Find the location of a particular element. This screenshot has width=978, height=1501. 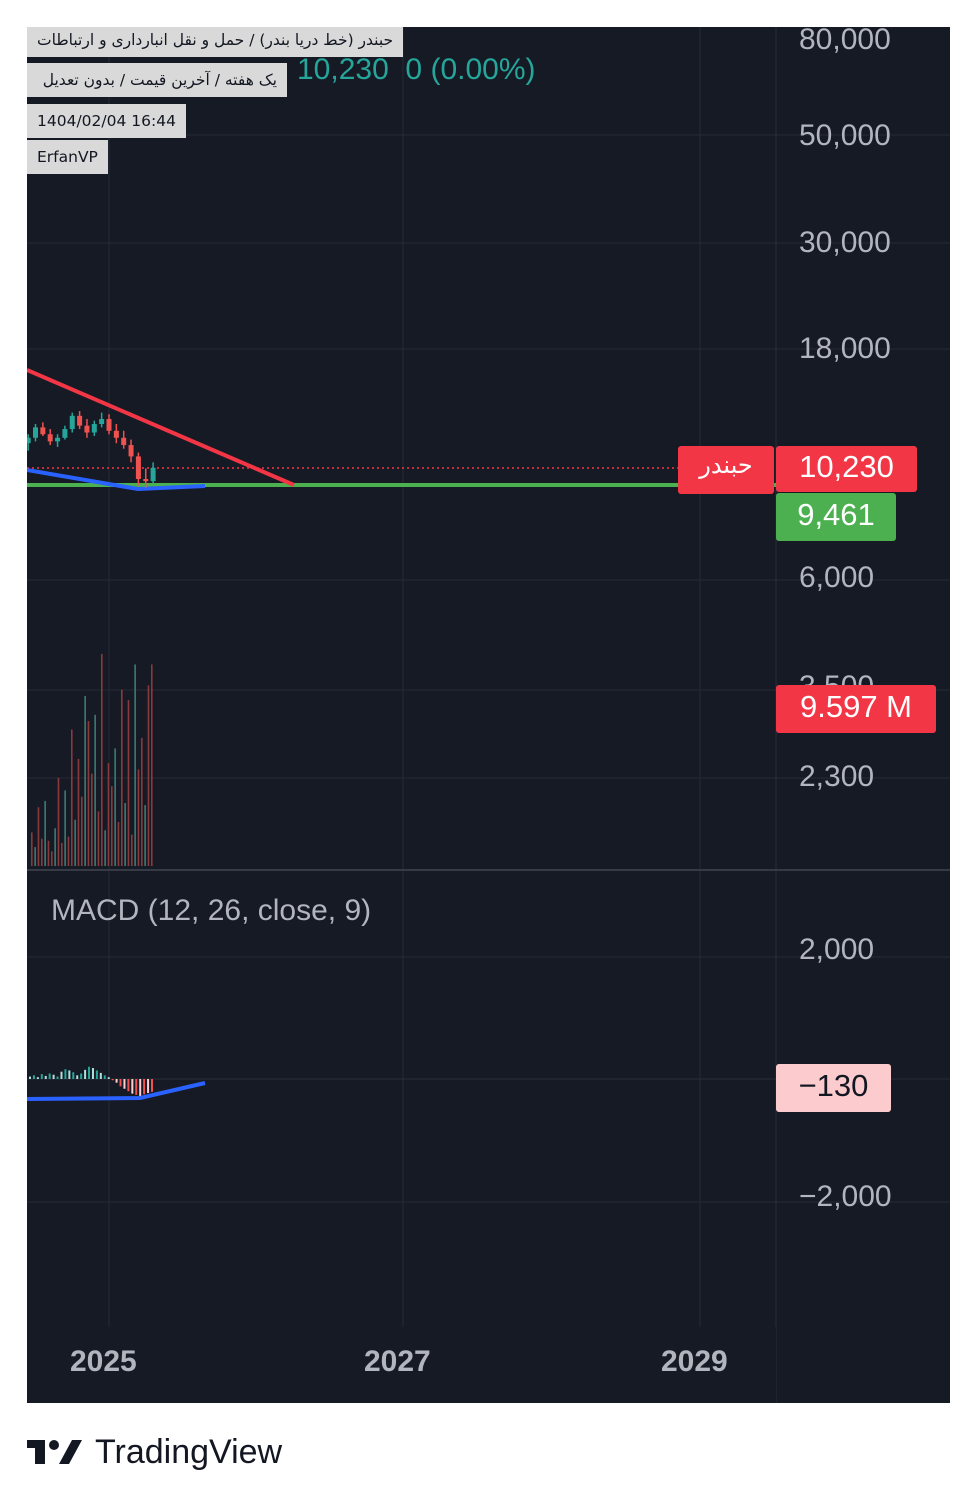

brand-footer: TradingView is located at coordinates (154, 1452).